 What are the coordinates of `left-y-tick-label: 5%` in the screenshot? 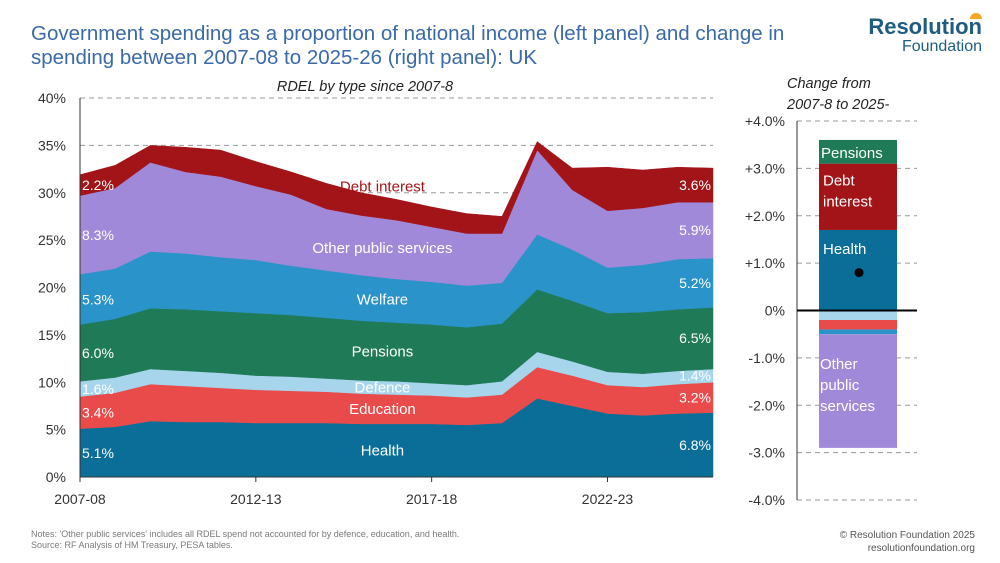 It's located at (56, 430).